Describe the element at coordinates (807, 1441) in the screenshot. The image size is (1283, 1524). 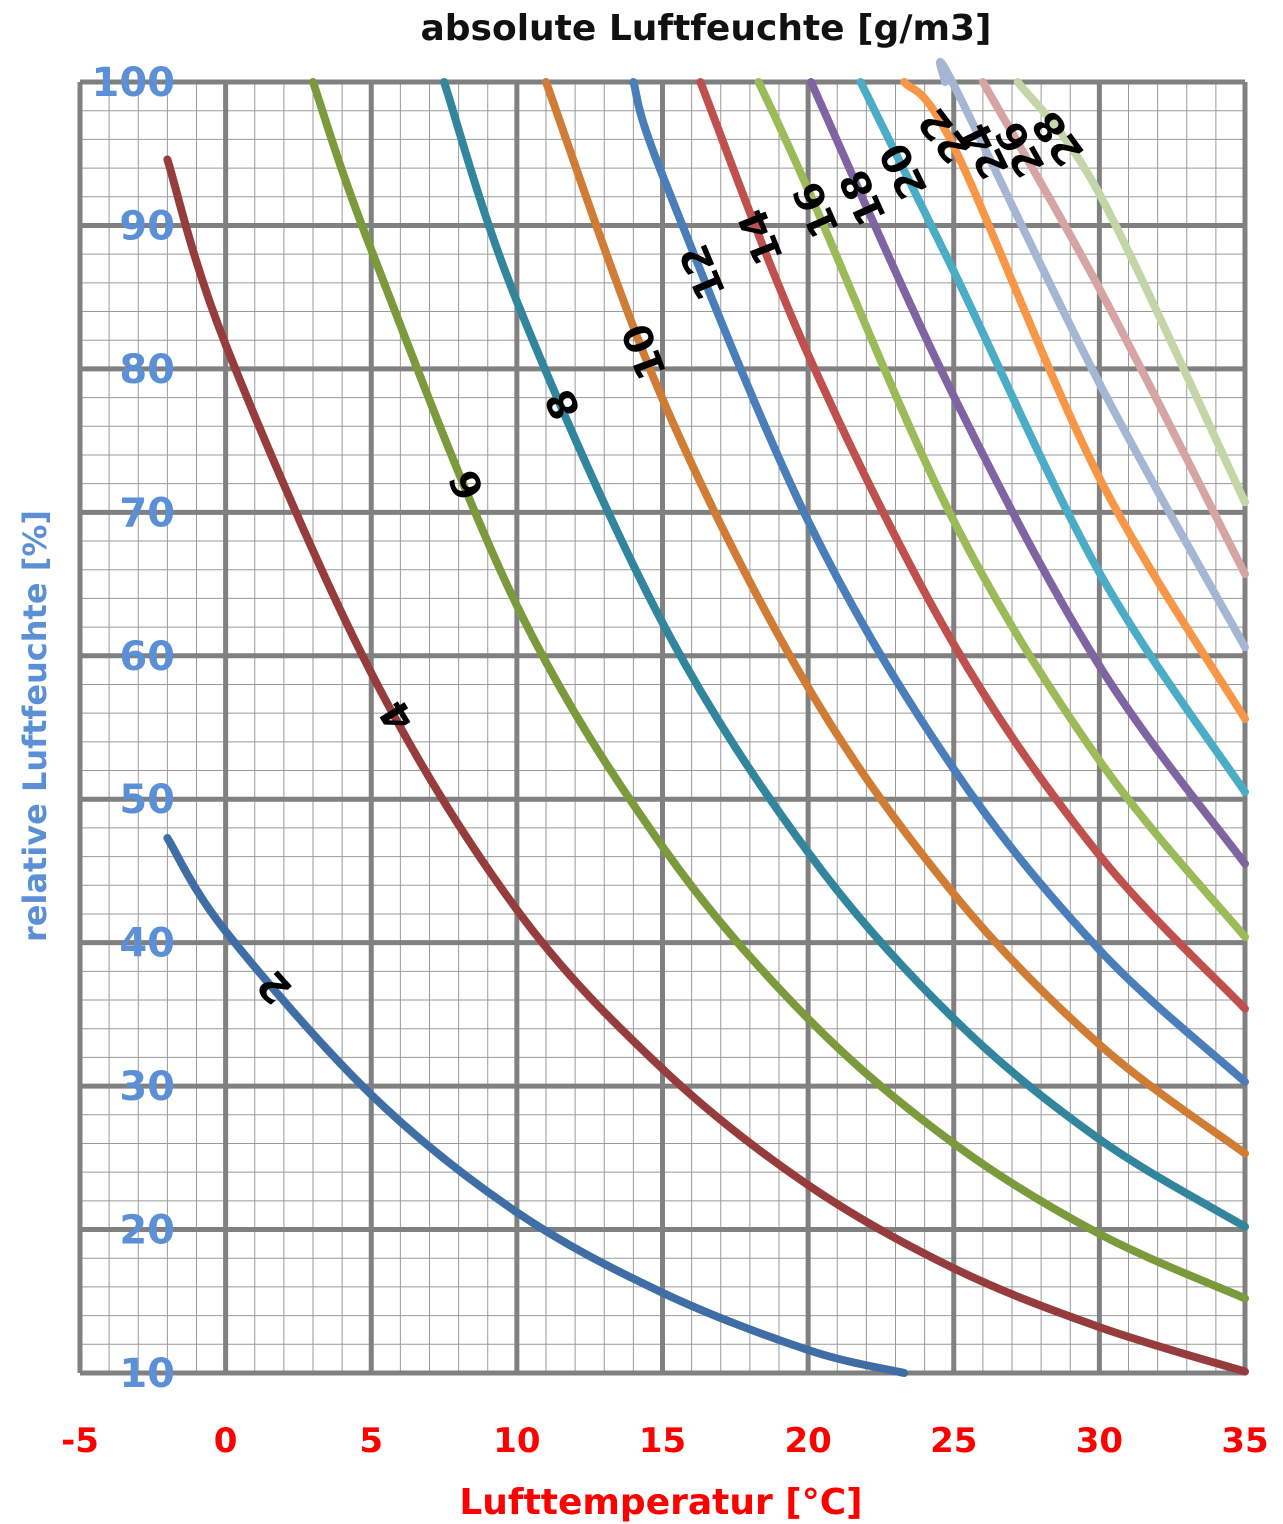
I see `x-tick-label: 20` at that location.